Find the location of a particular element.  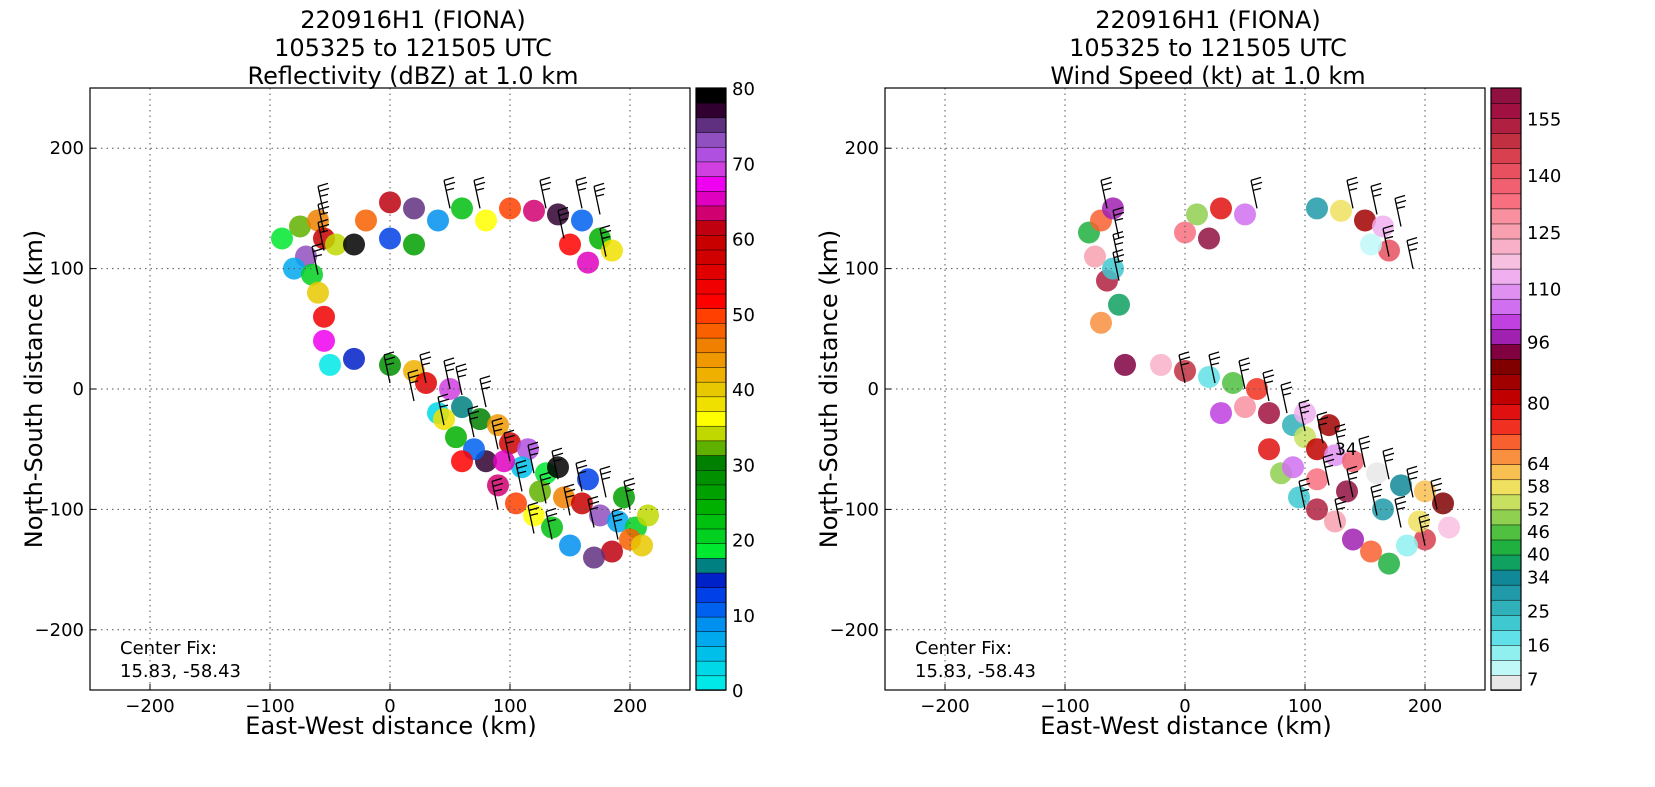

colorbar-tick-label: 46 is located at coordinates (1538, 532).